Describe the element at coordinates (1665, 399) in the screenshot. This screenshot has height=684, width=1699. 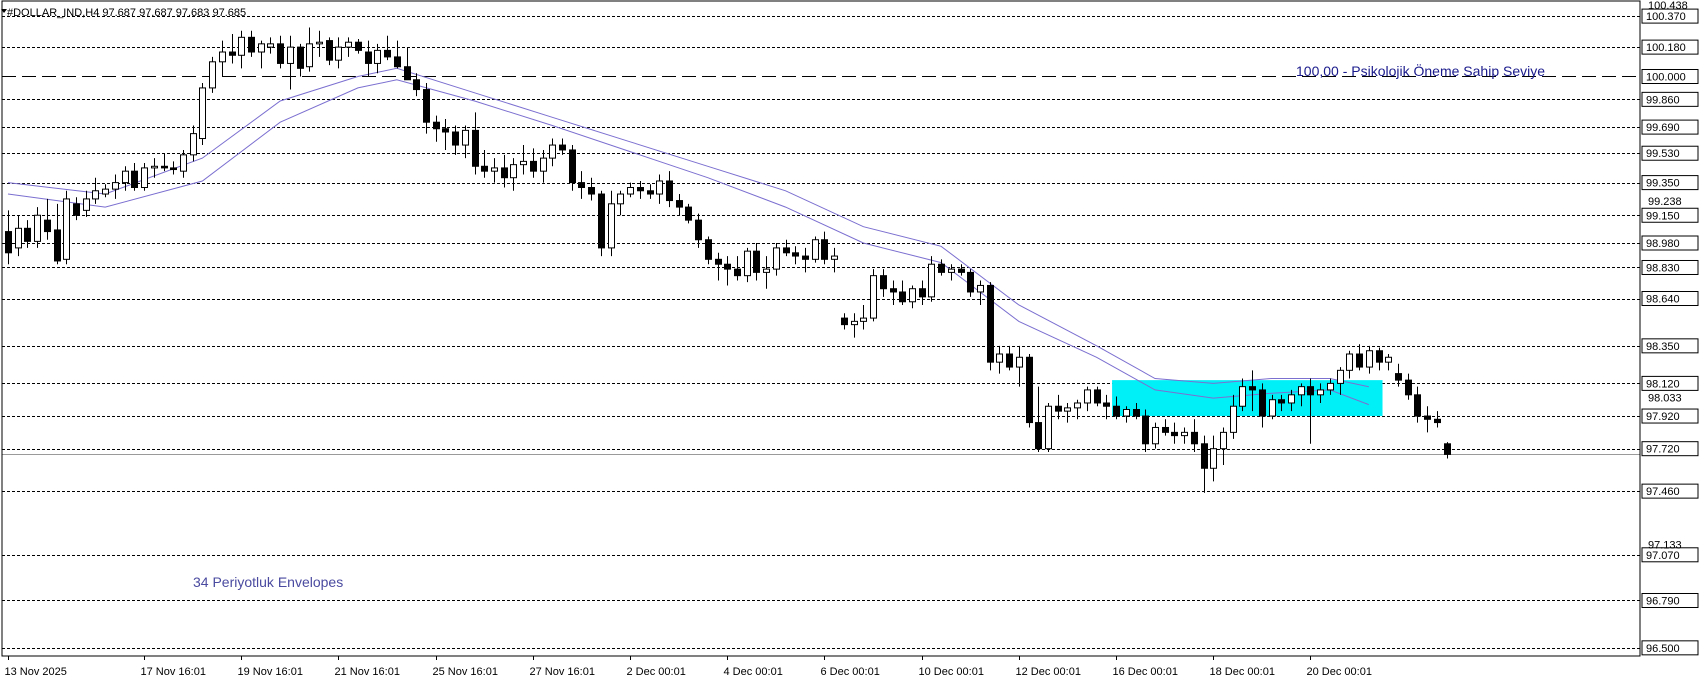
I see `price-scale-label: 98.033` at that location.